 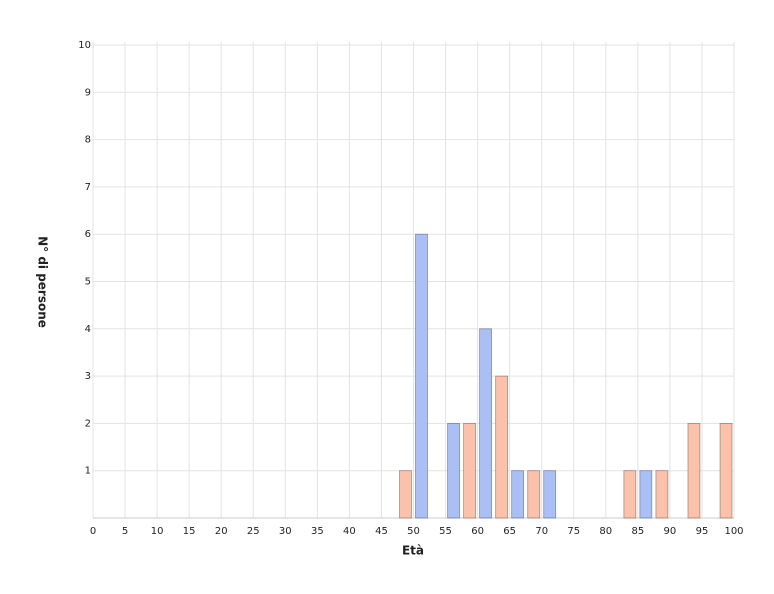 I want to click on x-tick-label: 40, so click(x=349, y=531).